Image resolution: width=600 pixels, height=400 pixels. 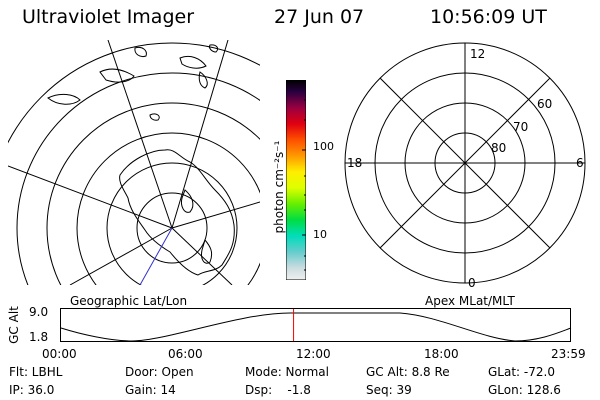 What do you see at coordinates (389, 390) in the screenshot?
I see `seq-status: Seq: 39` at bounding box center [389, 390].